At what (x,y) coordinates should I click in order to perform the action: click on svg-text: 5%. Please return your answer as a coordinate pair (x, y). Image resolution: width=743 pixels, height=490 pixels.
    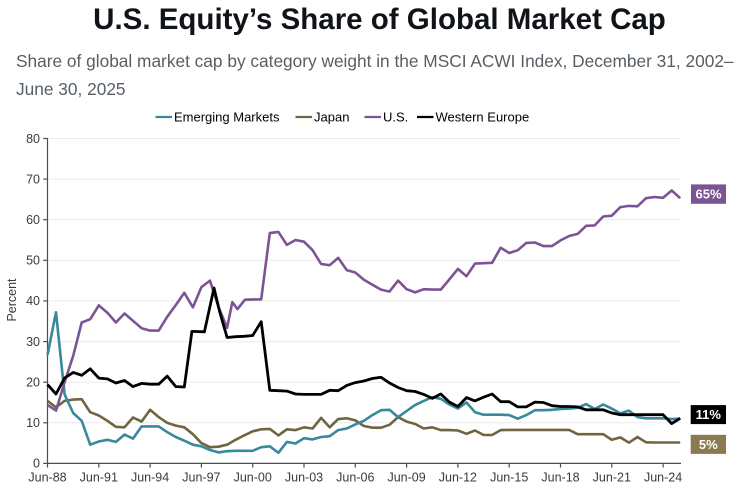
    Looking at the image, I should click on (708, 444).